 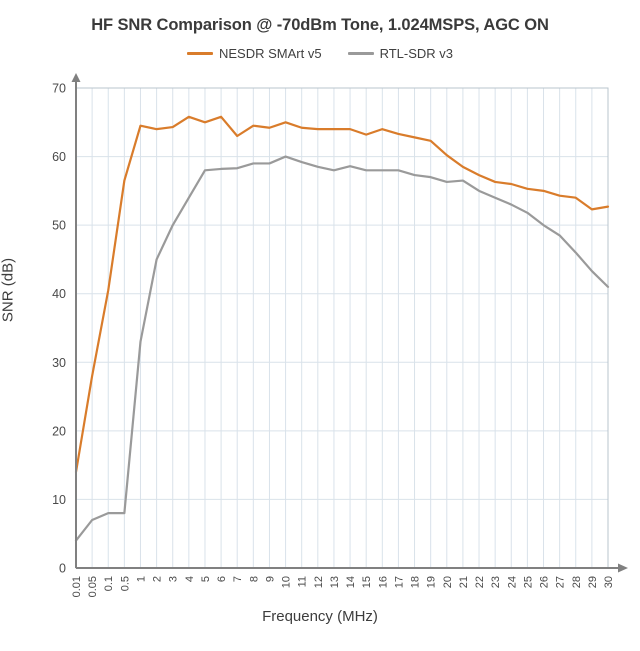 What do you see at coordinates (351, 582) in the screenshot?
I see `x-axis-tick-label: 14` at bounding box center [351, 582].